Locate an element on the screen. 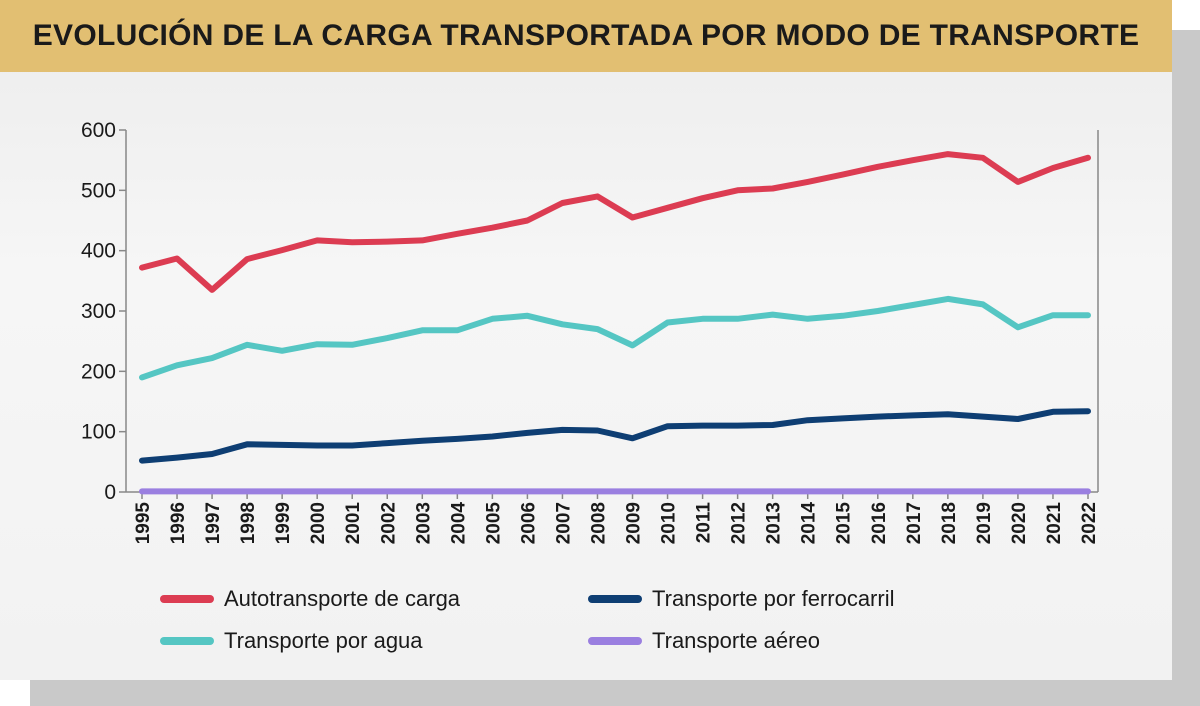  legend-item: Transporte aéreo is located at coordinates (704, 641).